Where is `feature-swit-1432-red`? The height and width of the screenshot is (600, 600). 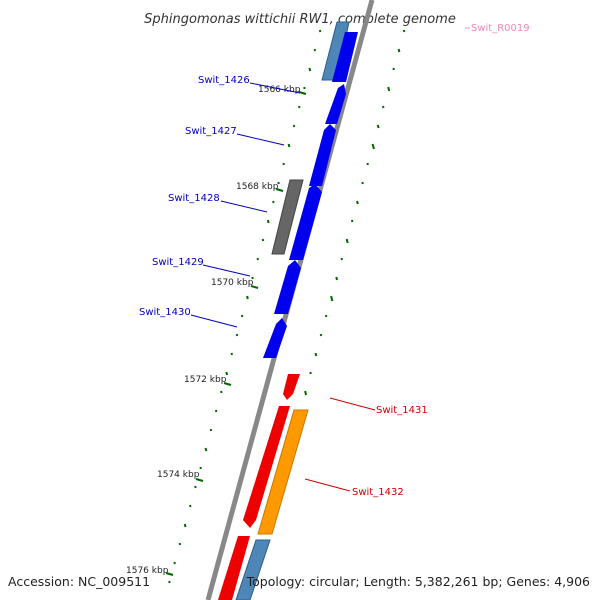 feature-swit-1432-red is located at coordinates (266, 467).